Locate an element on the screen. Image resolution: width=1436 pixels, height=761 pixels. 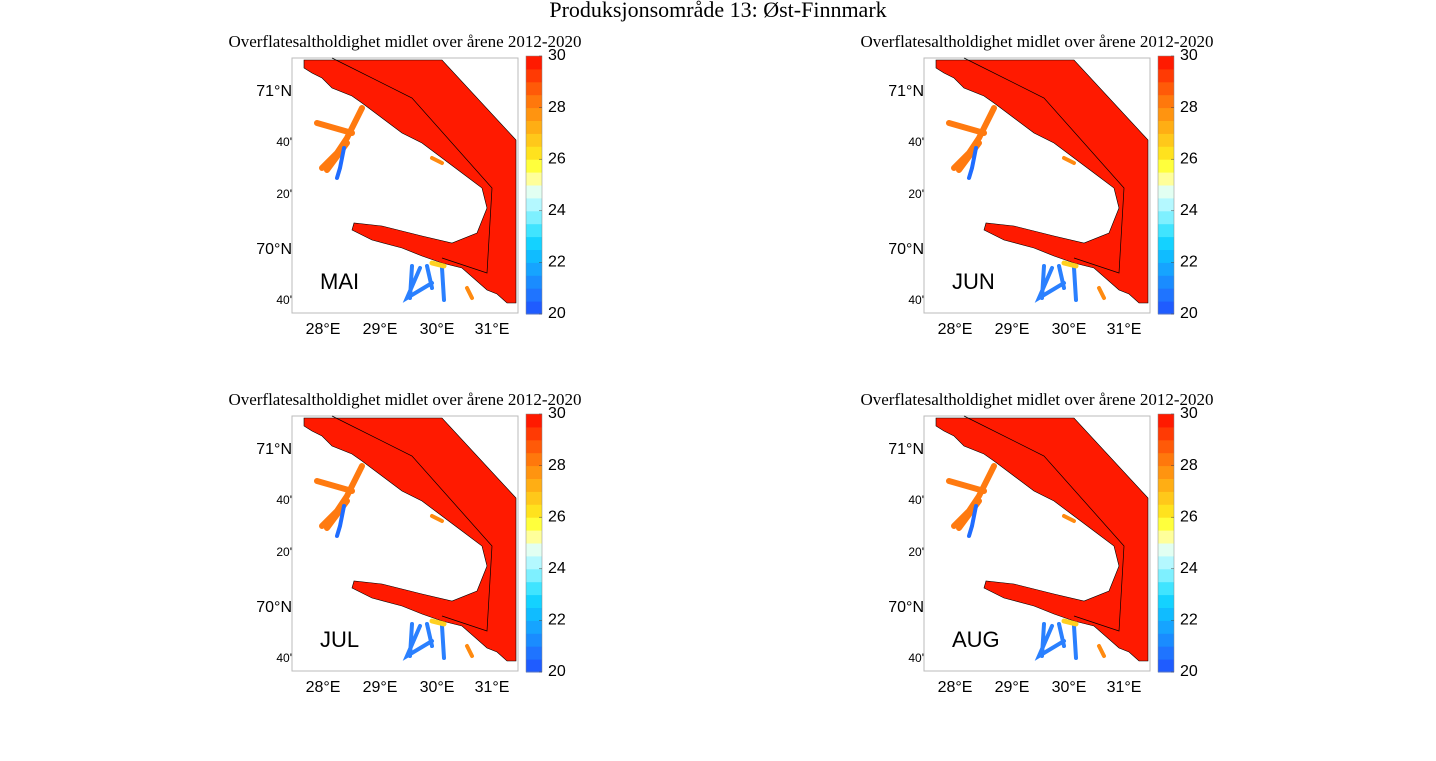
month-label: MAI is located at coordinates (339, 281).